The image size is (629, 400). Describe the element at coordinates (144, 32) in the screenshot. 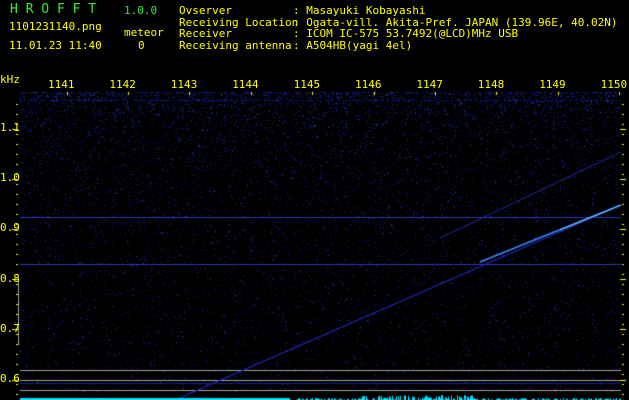

I see `meteor-label: meteor` at that location.